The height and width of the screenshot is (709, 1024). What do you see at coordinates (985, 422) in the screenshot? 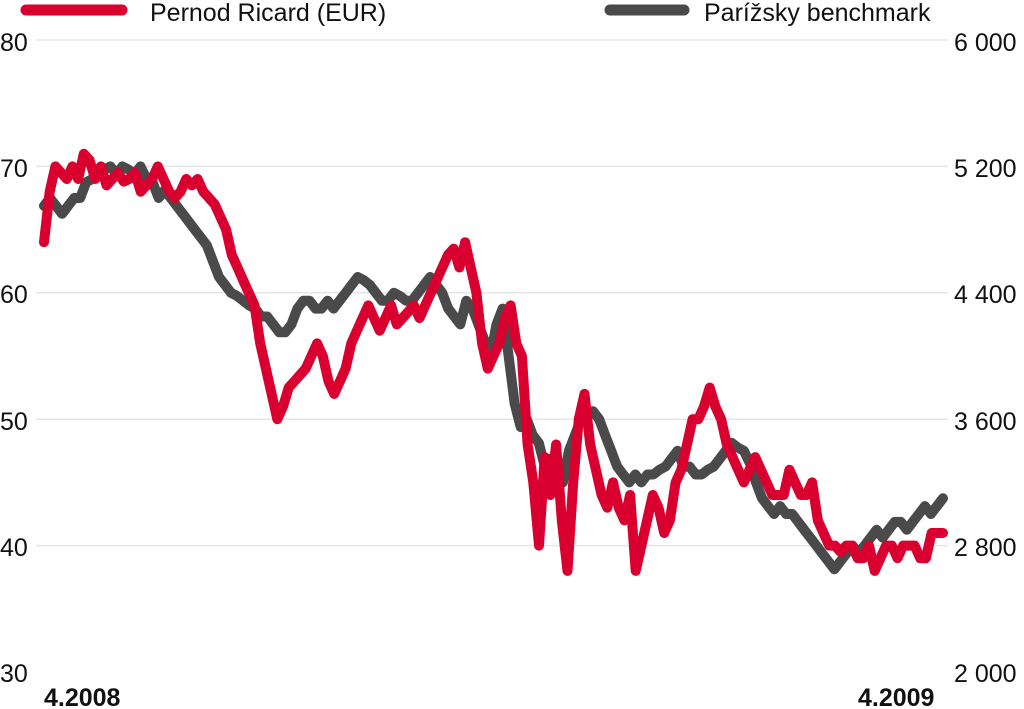
I see `right-tick-label: 3 600` at bounding box center [985, 422].